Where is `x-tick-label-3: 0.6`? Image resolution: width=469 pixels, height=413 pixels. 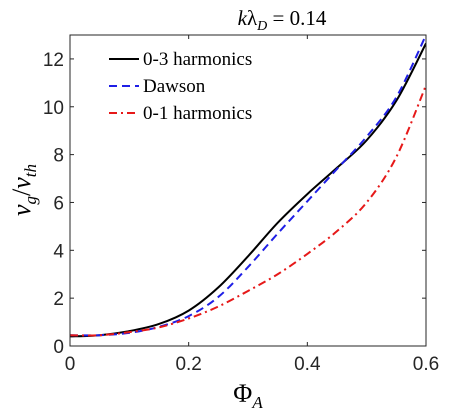
x-tick-label-3: 0.6 is located at coordinates (426, 364).